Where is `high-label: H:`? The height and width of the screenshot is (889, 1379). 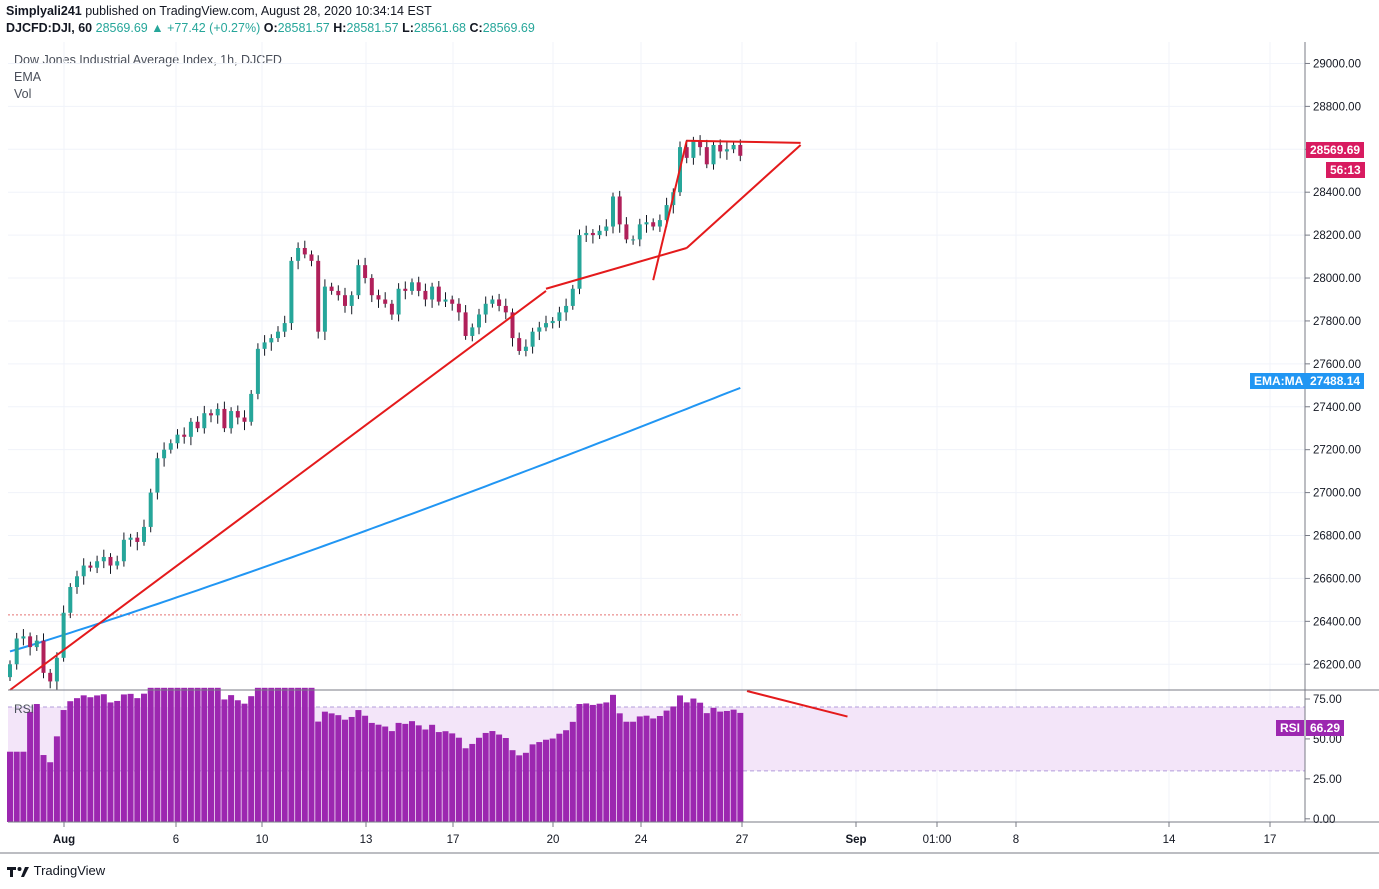 high-label: H: is located at coordinates (340, 28).